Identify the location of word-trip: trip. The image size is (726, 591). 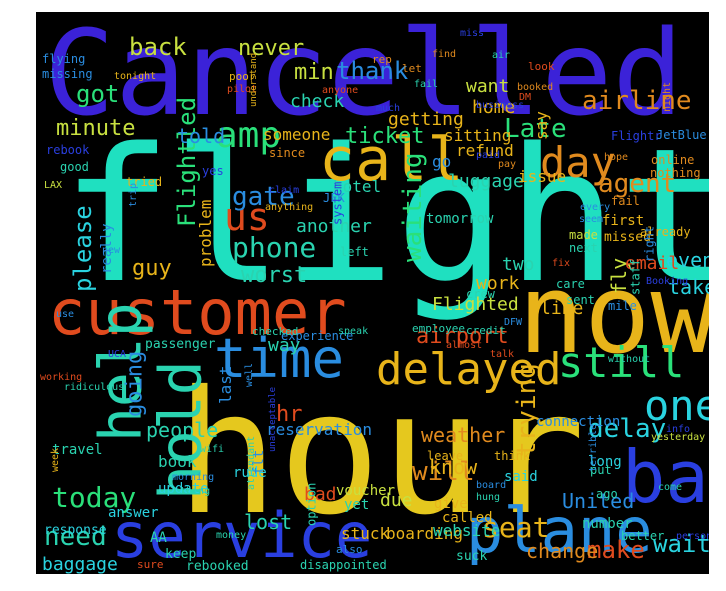
(133, 195).